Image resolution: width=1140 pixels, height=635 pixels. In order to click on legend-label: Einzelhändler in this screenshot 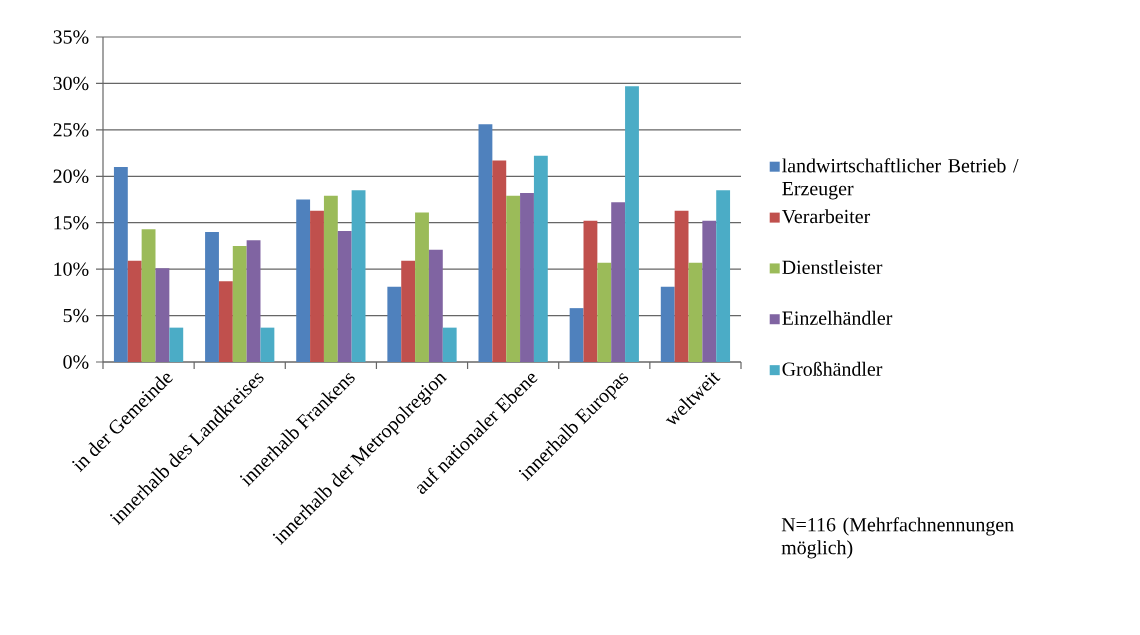, I will do `click(837, 317)`.